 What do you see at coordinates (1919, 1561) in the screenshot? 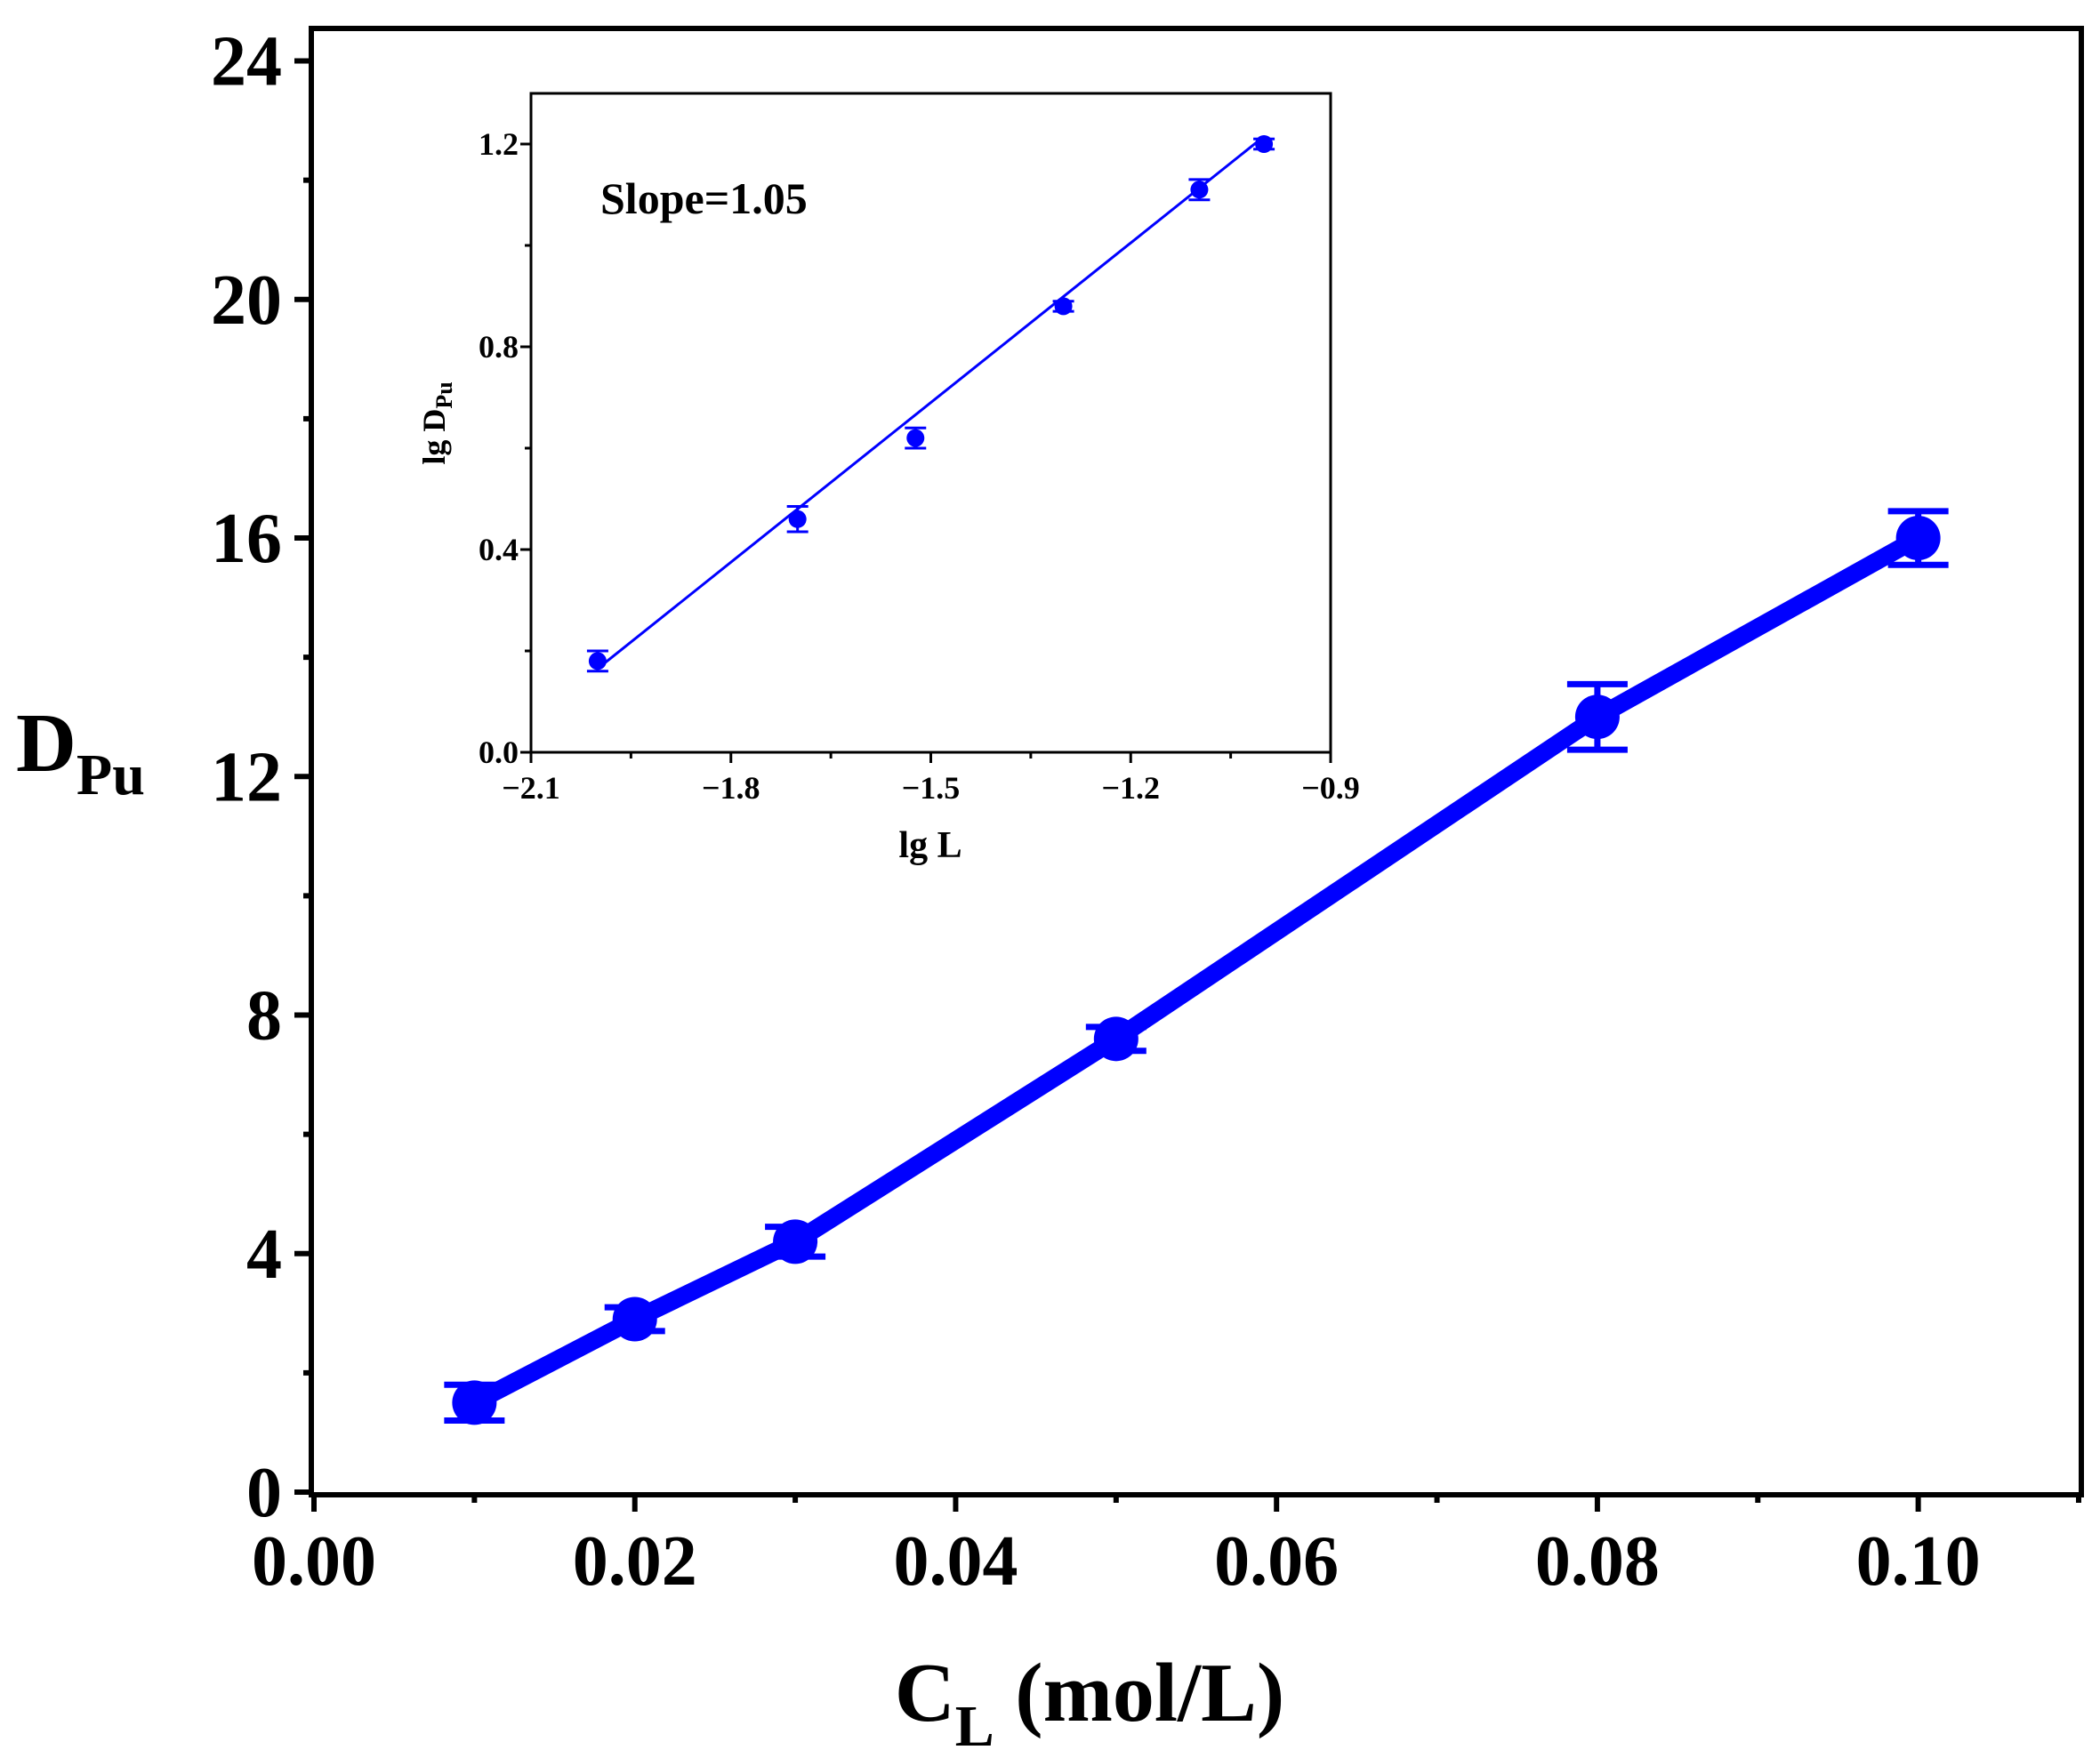
I see `main-x-tick-label: 0.10` at bounding box center [1919, 1561].